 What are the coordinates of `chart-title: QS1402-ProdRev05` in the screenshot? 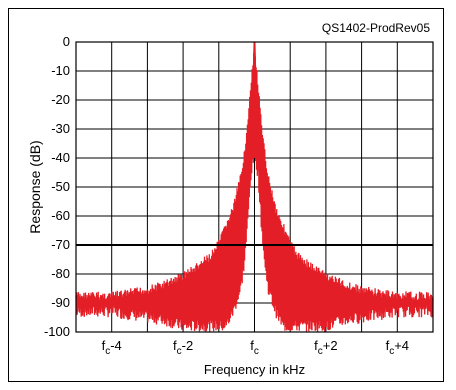 It's located at (376, 28).